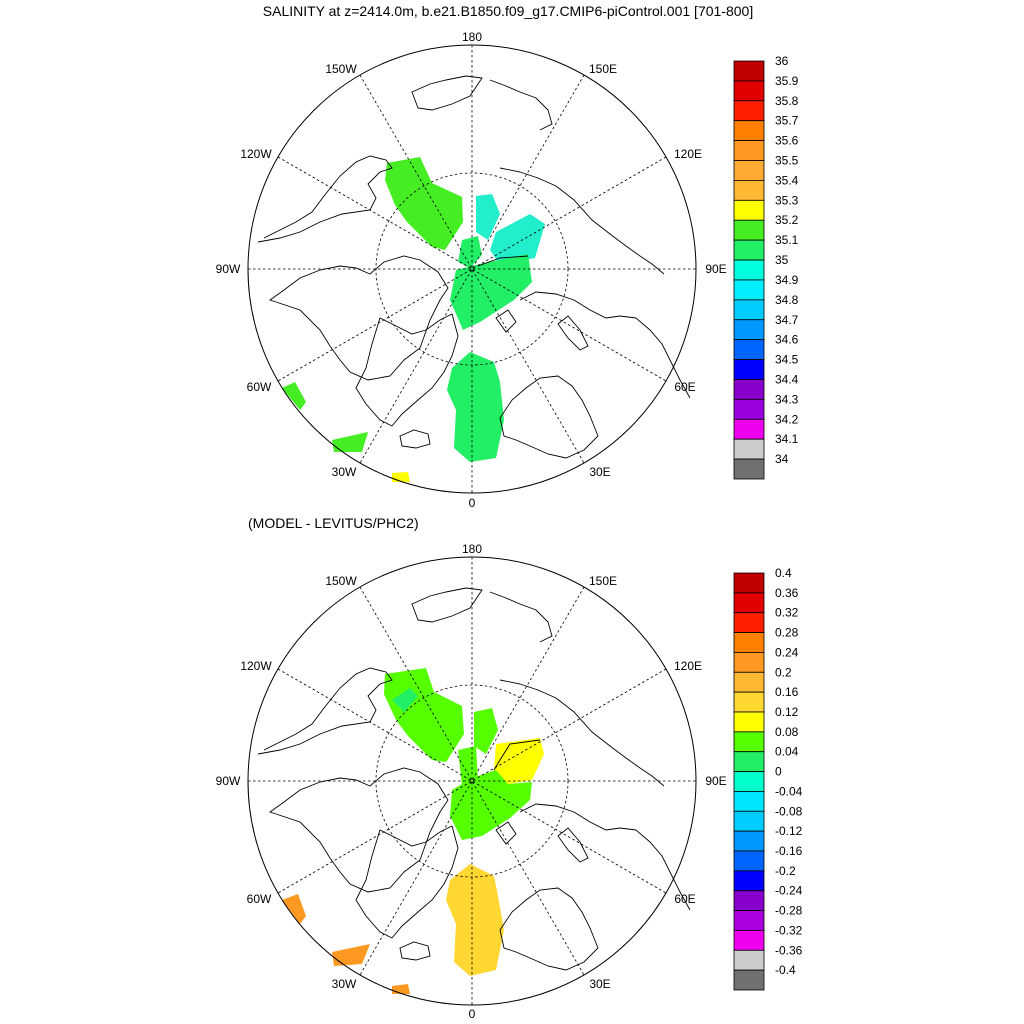 This screenshot has height=1024, width=1024. Describe the element at coordinates (472, 503) in the screenshot. I see `top-lon-0: 0` at that location.